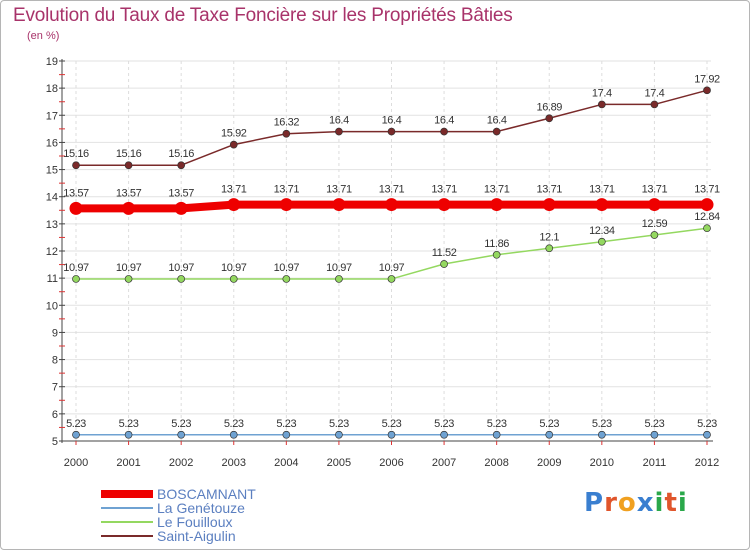  I want to click on data-point-la-genetouze-2001, so click(128, 434).